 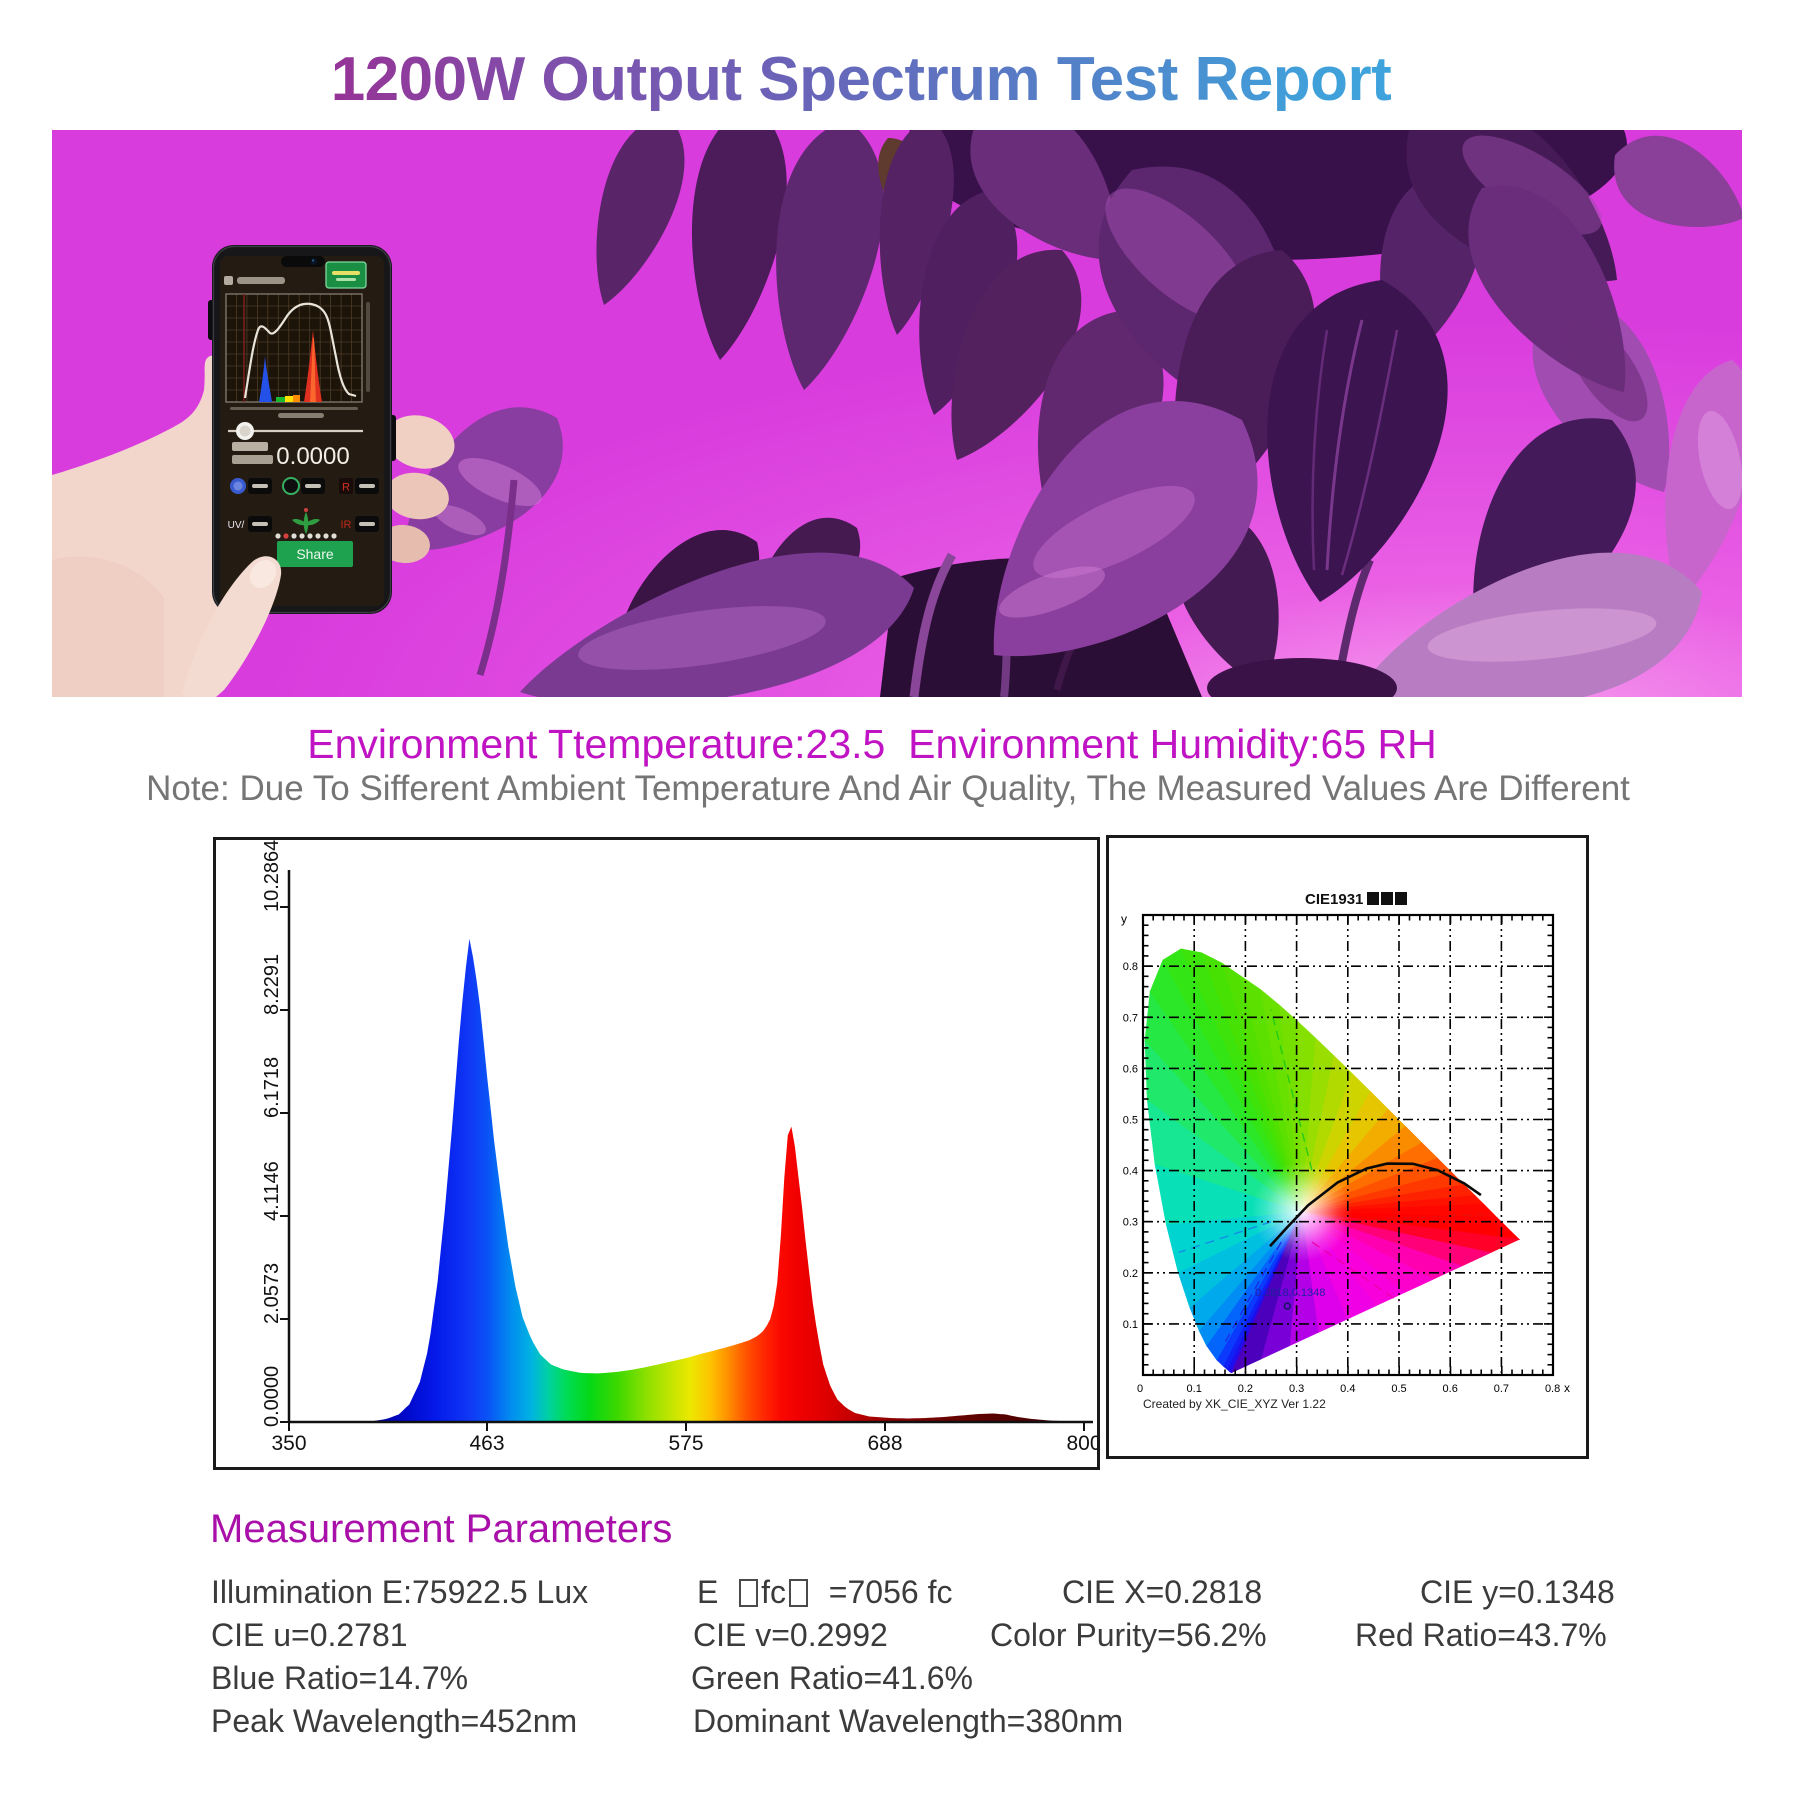 I want to click on svg-text: 4.1146, so click(x=272, y=1191).